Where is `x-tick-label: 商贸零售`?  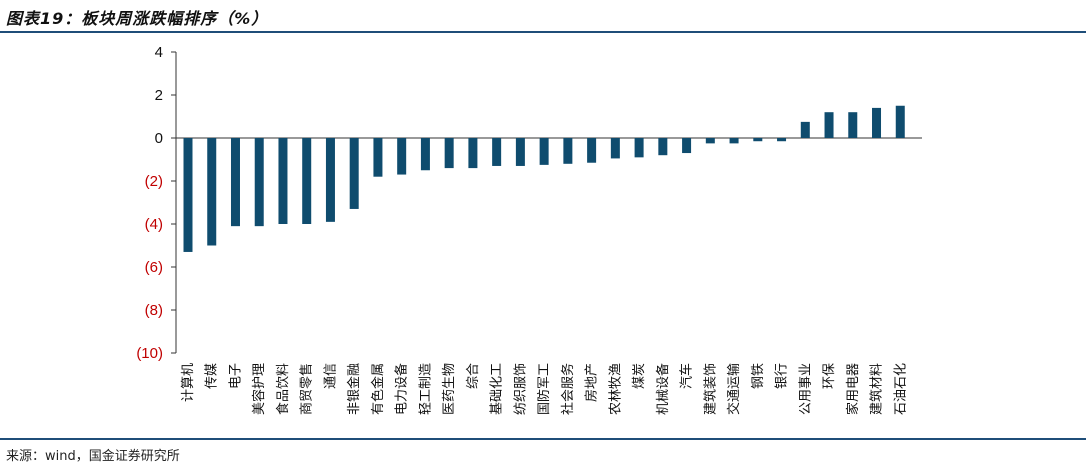 x-tick-label: 商贸零售 is located at coordinates (307, 389).